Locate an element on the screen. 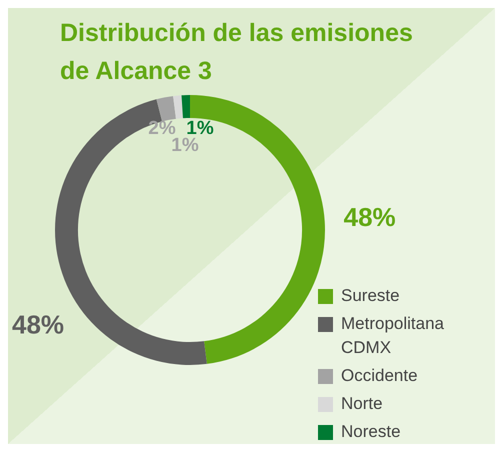 This screenshot has width=503, height=452. legend-label: Norte is located at coordinates (362, 404).